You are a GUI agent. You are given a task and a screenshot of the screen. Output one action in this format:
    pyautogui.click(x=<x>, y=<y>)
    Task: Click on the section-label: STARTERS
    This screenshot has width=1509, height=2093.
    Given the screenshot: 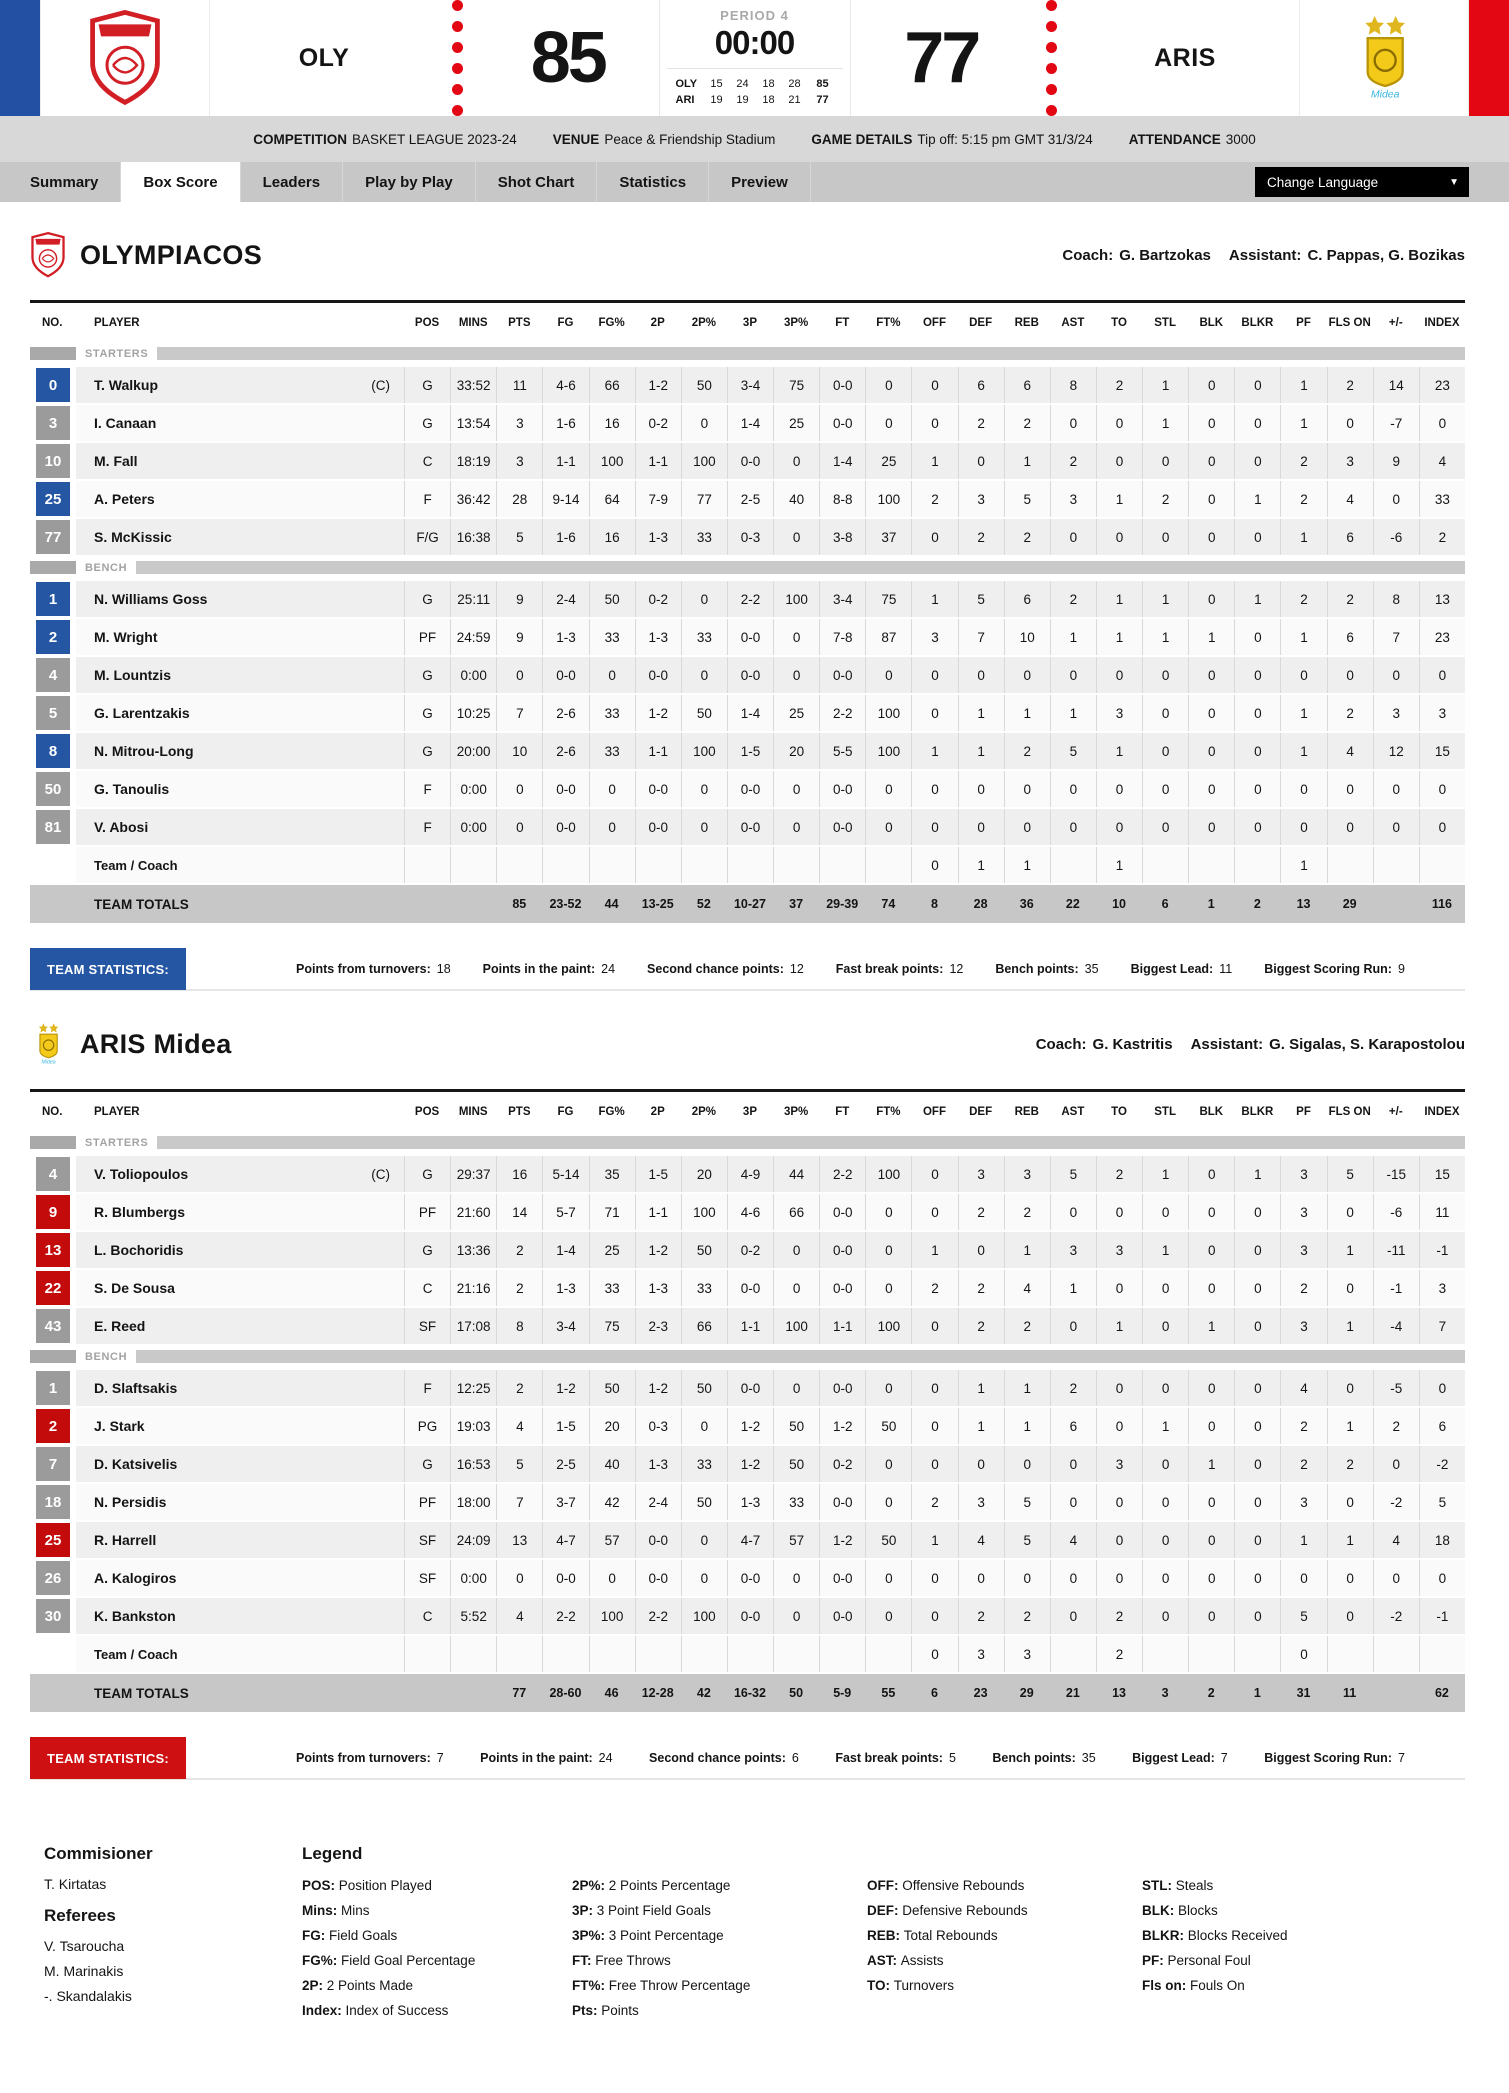 What is the action you would take?
    pyautogui.click(x=117, y=1142)
    